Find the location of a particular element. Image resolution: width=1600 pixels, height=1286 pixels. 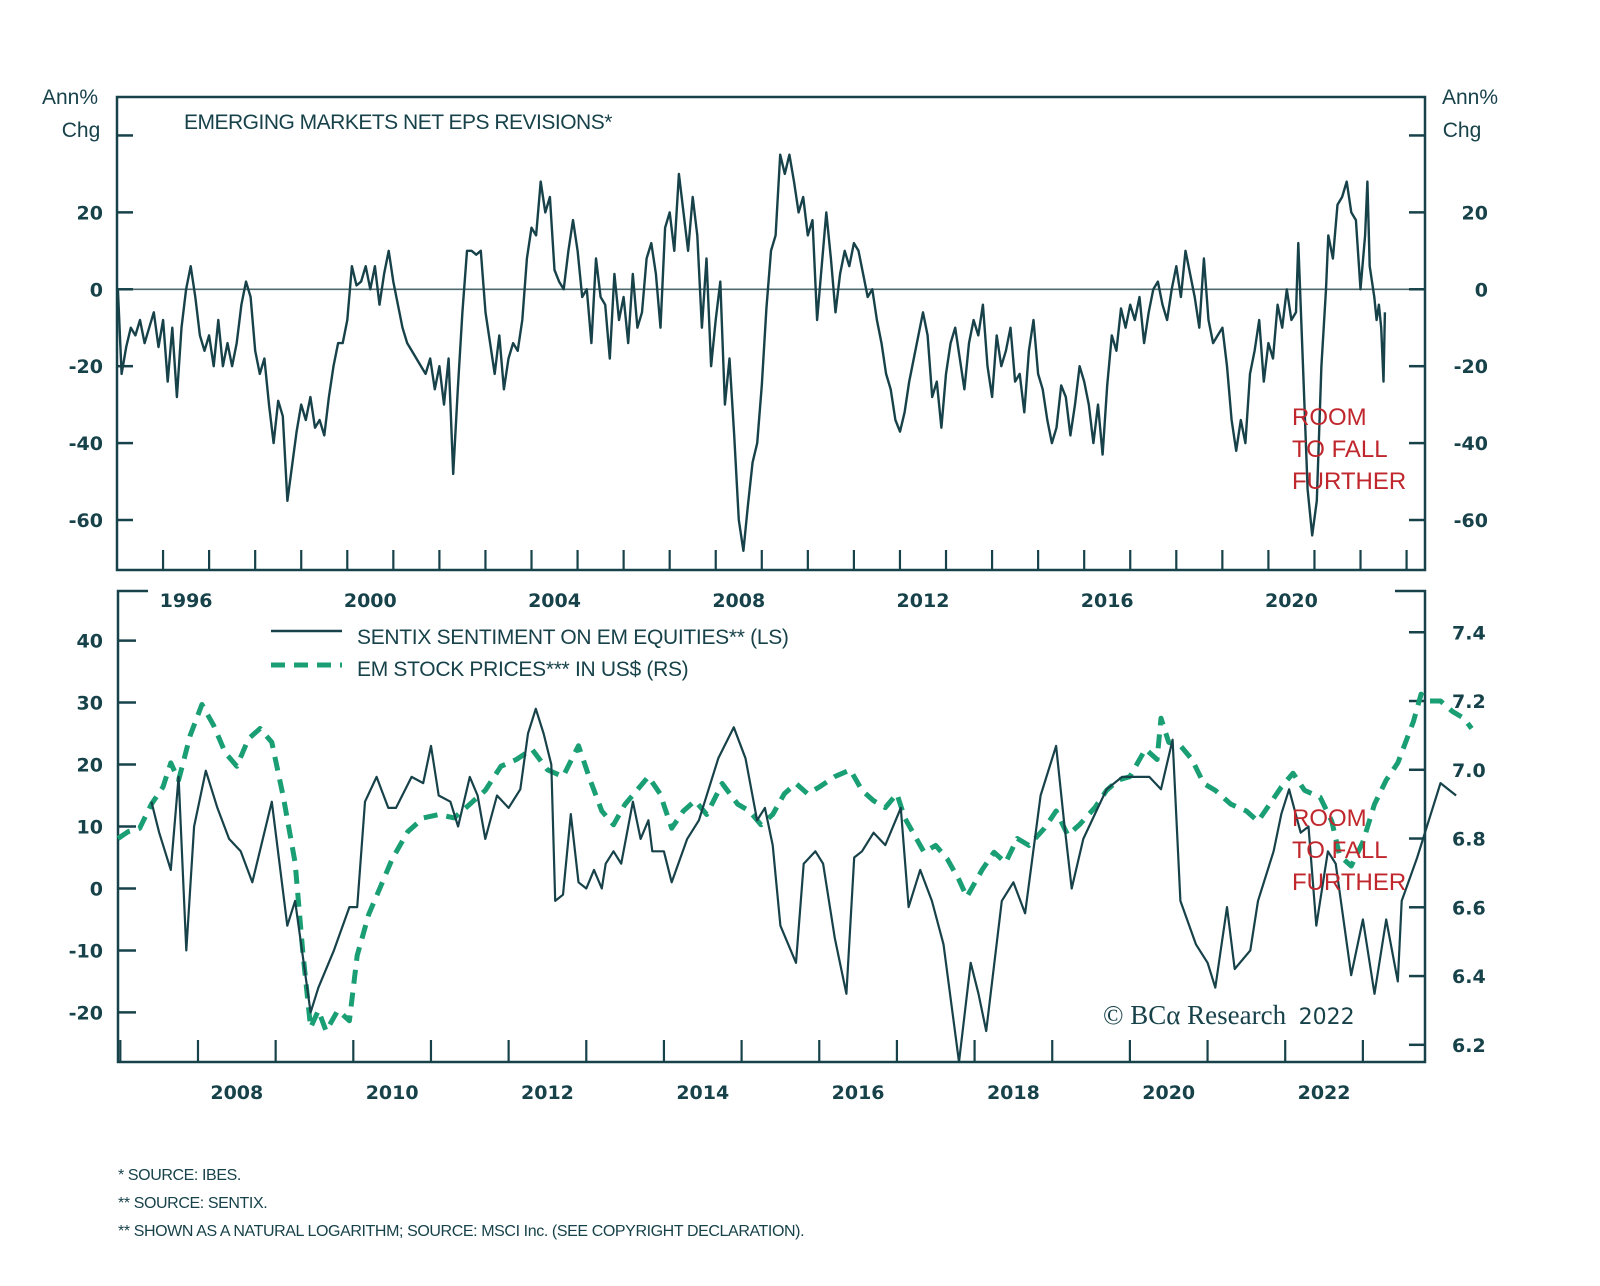

top-left-ytick-label: -60 is located at coordinates (86, 521).